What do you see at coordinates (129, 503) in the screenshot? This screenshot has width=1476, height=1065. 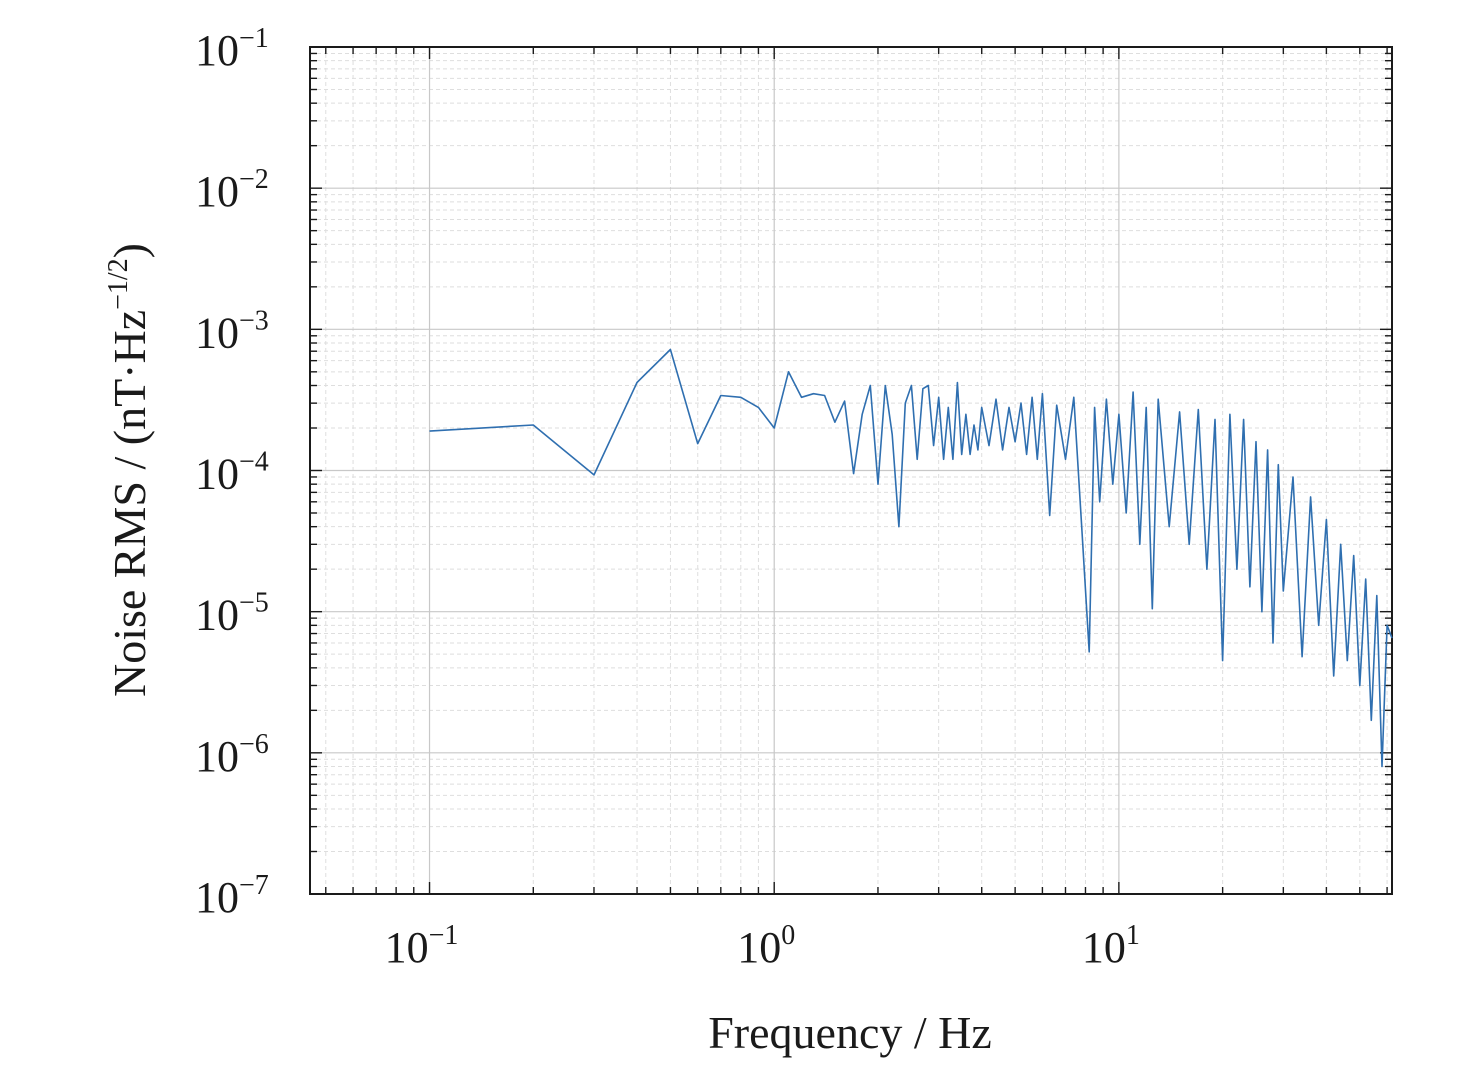 I see `y-axis-title-main: Noise RMS / (nT·Hz` at bounding box center [129, 503].